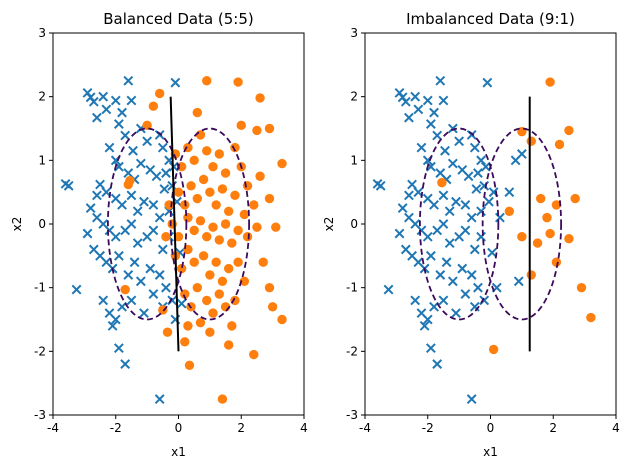 The height and width of the screenshot is (470, 629). I want to click on y-tick-label: -1, so click(352, 288).